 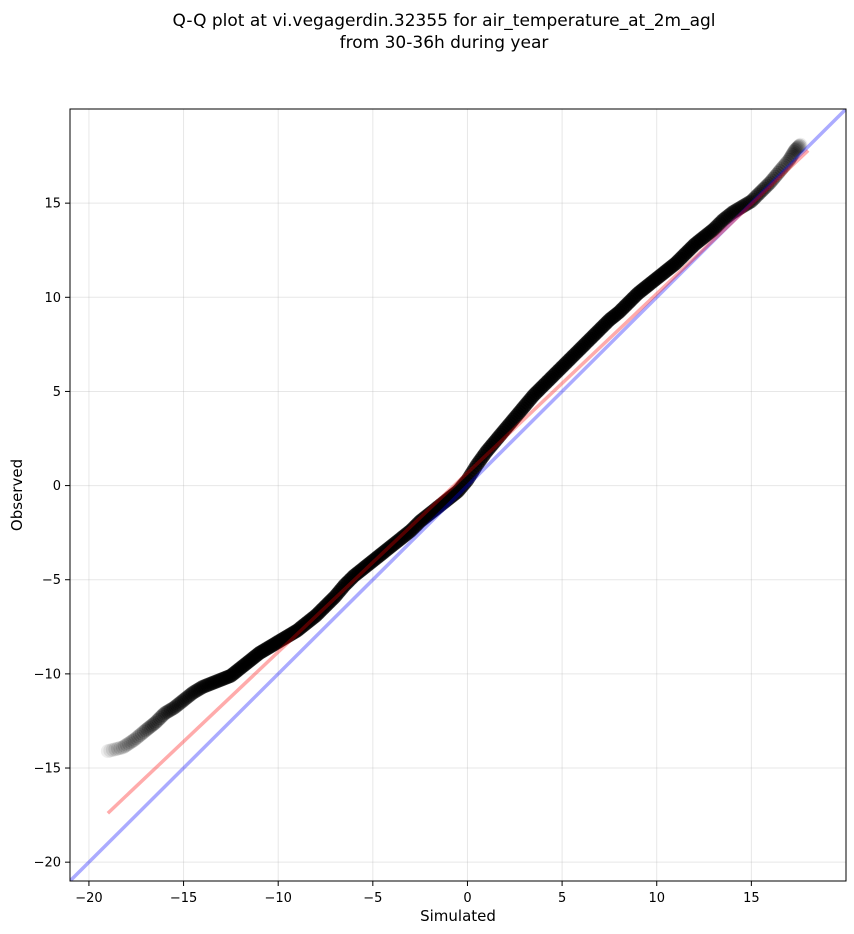 I want to click on y-tick-label: −15, so click(x=47, y=769).